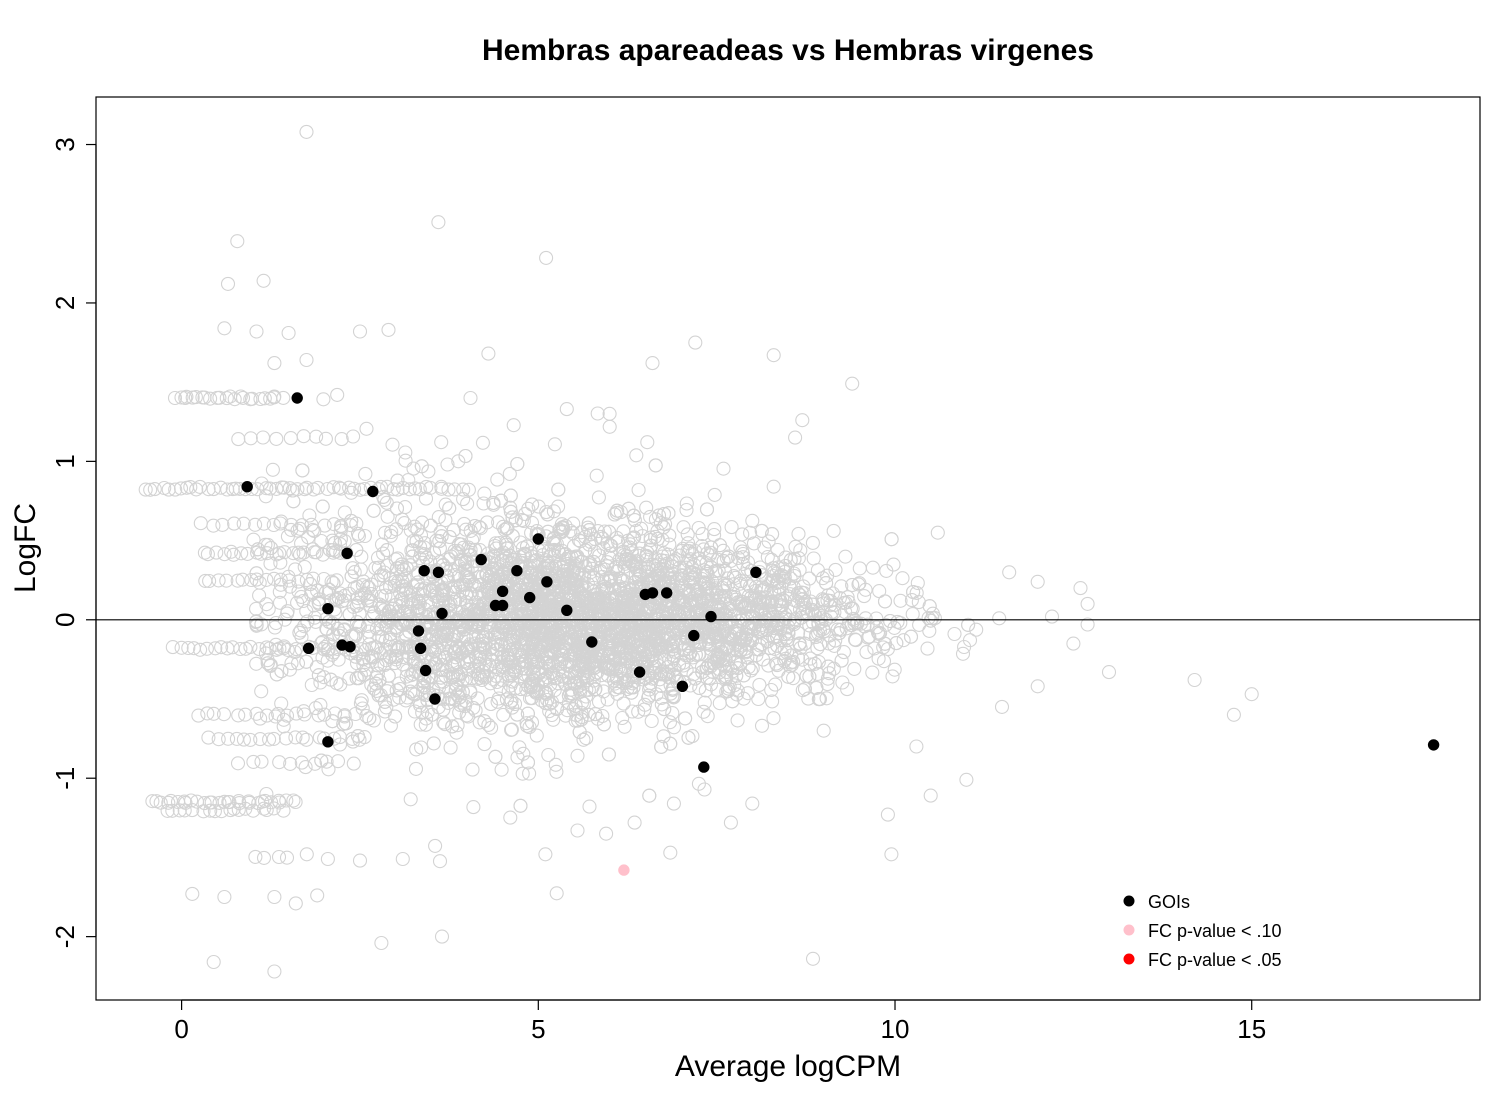 The width and height of the screenshot is (1500, 1098). I want to click on x-axis-title: Average logCPM, so click(788, 1066).